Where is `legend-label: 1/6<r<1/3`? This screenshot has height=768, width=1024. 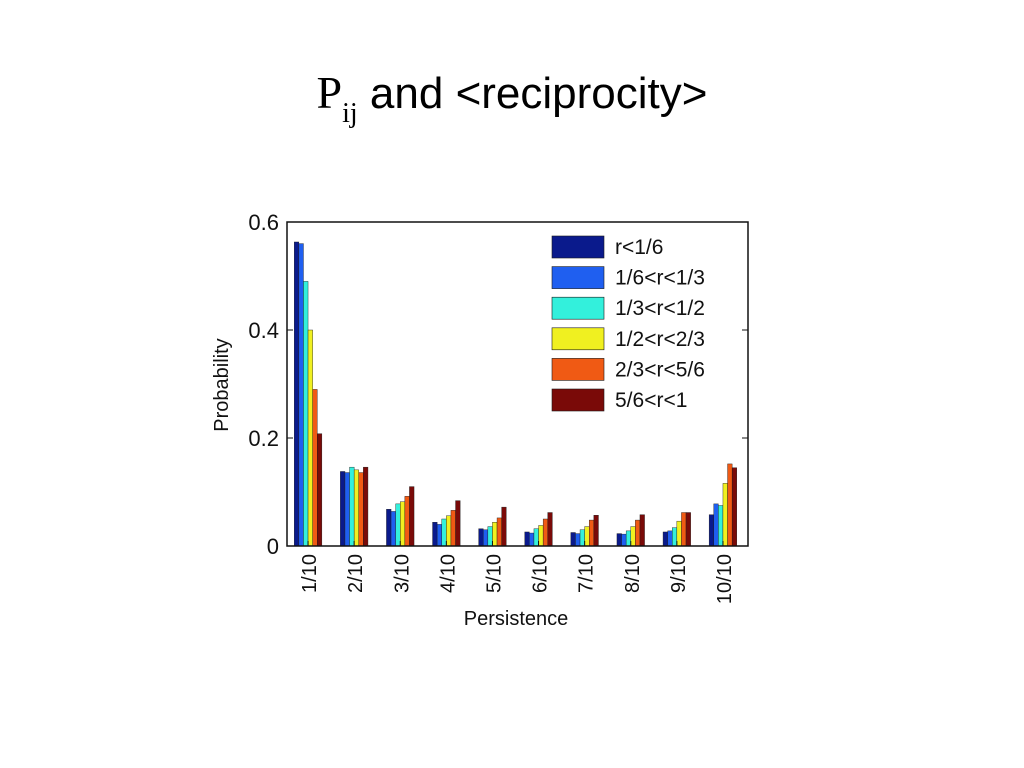 legend-label: 1/6<r<1/3 is located at coordinates (660, 278).